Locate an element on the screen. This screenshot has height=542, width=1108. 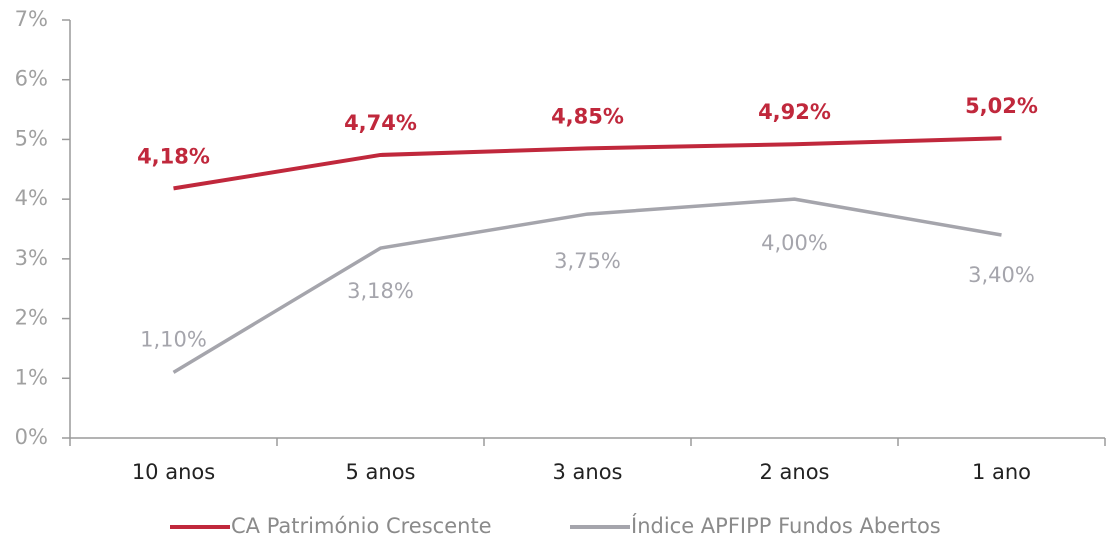
x-tick-label: 10 anos is located at coordinates (173, 472).